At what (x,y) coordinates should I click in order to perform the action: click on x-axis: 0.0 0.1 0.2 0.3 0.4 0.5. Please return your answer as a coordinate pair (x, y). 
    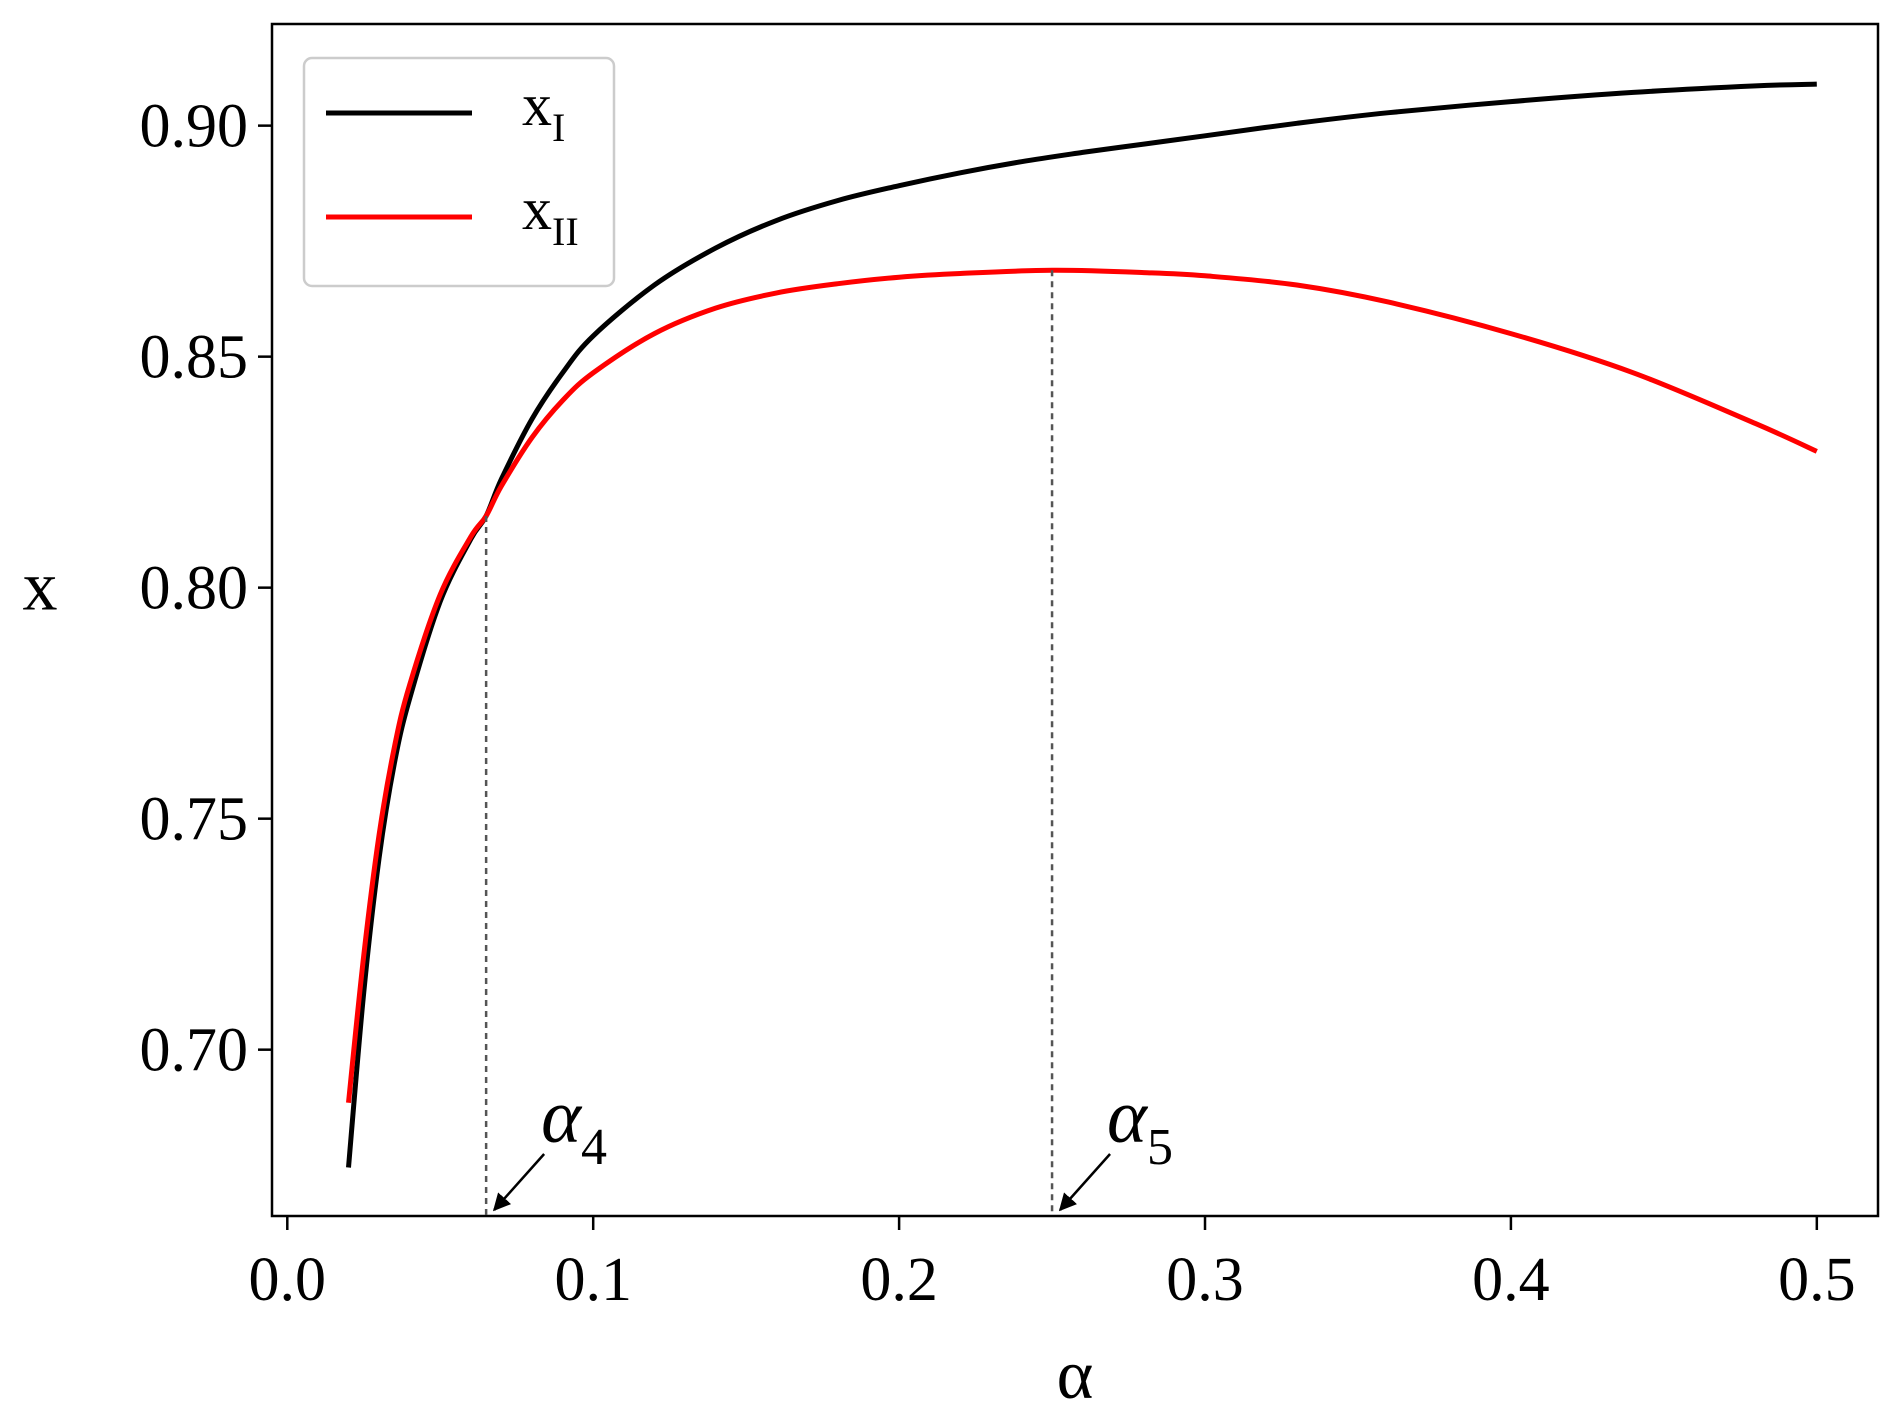
    Looking at the image, I should click on (1052, 1265).